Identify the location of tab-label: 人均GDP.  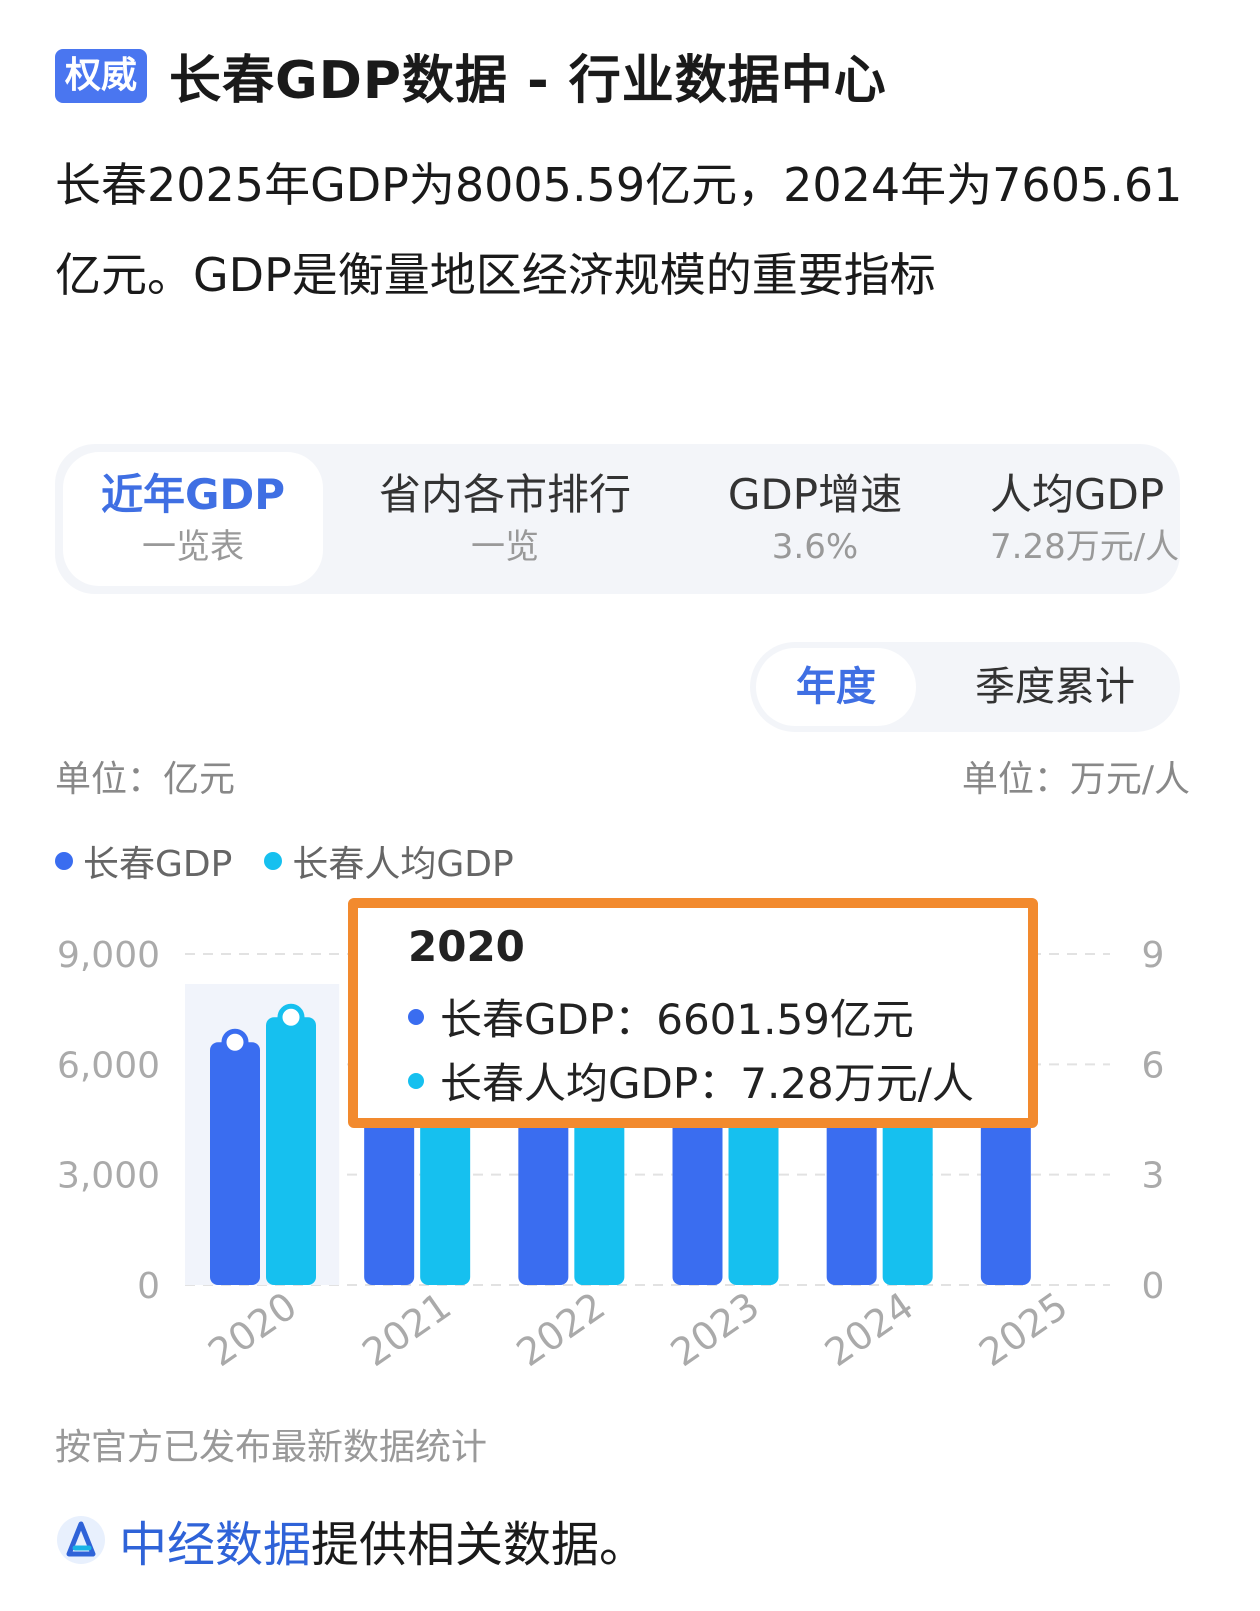
(1077, 494).